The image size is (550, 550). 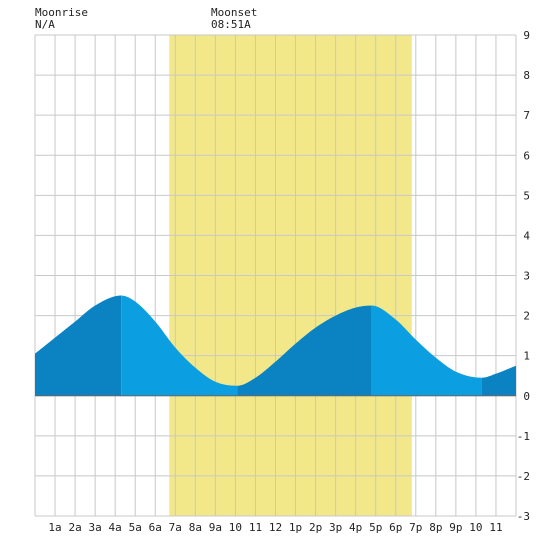 What do you see at coordinates (523, 516) in the screenshot?
I see `y-tick-label: -3` at bounding box center [523, 516].